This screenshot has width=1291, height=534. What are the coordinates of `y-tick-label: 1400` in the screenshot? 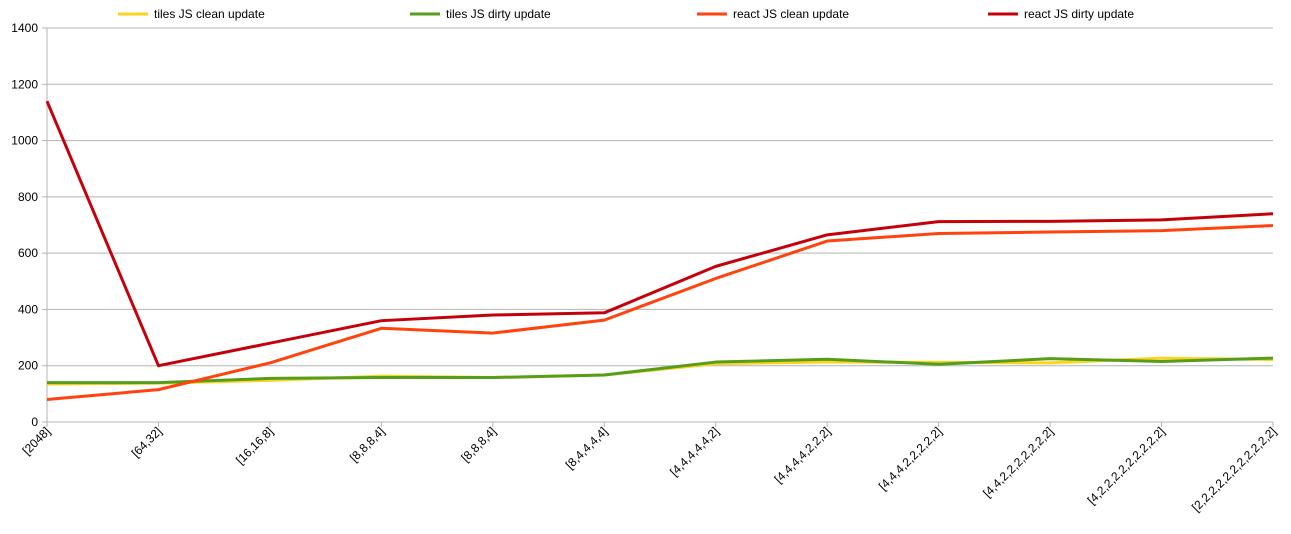 It's located at (24, 28).